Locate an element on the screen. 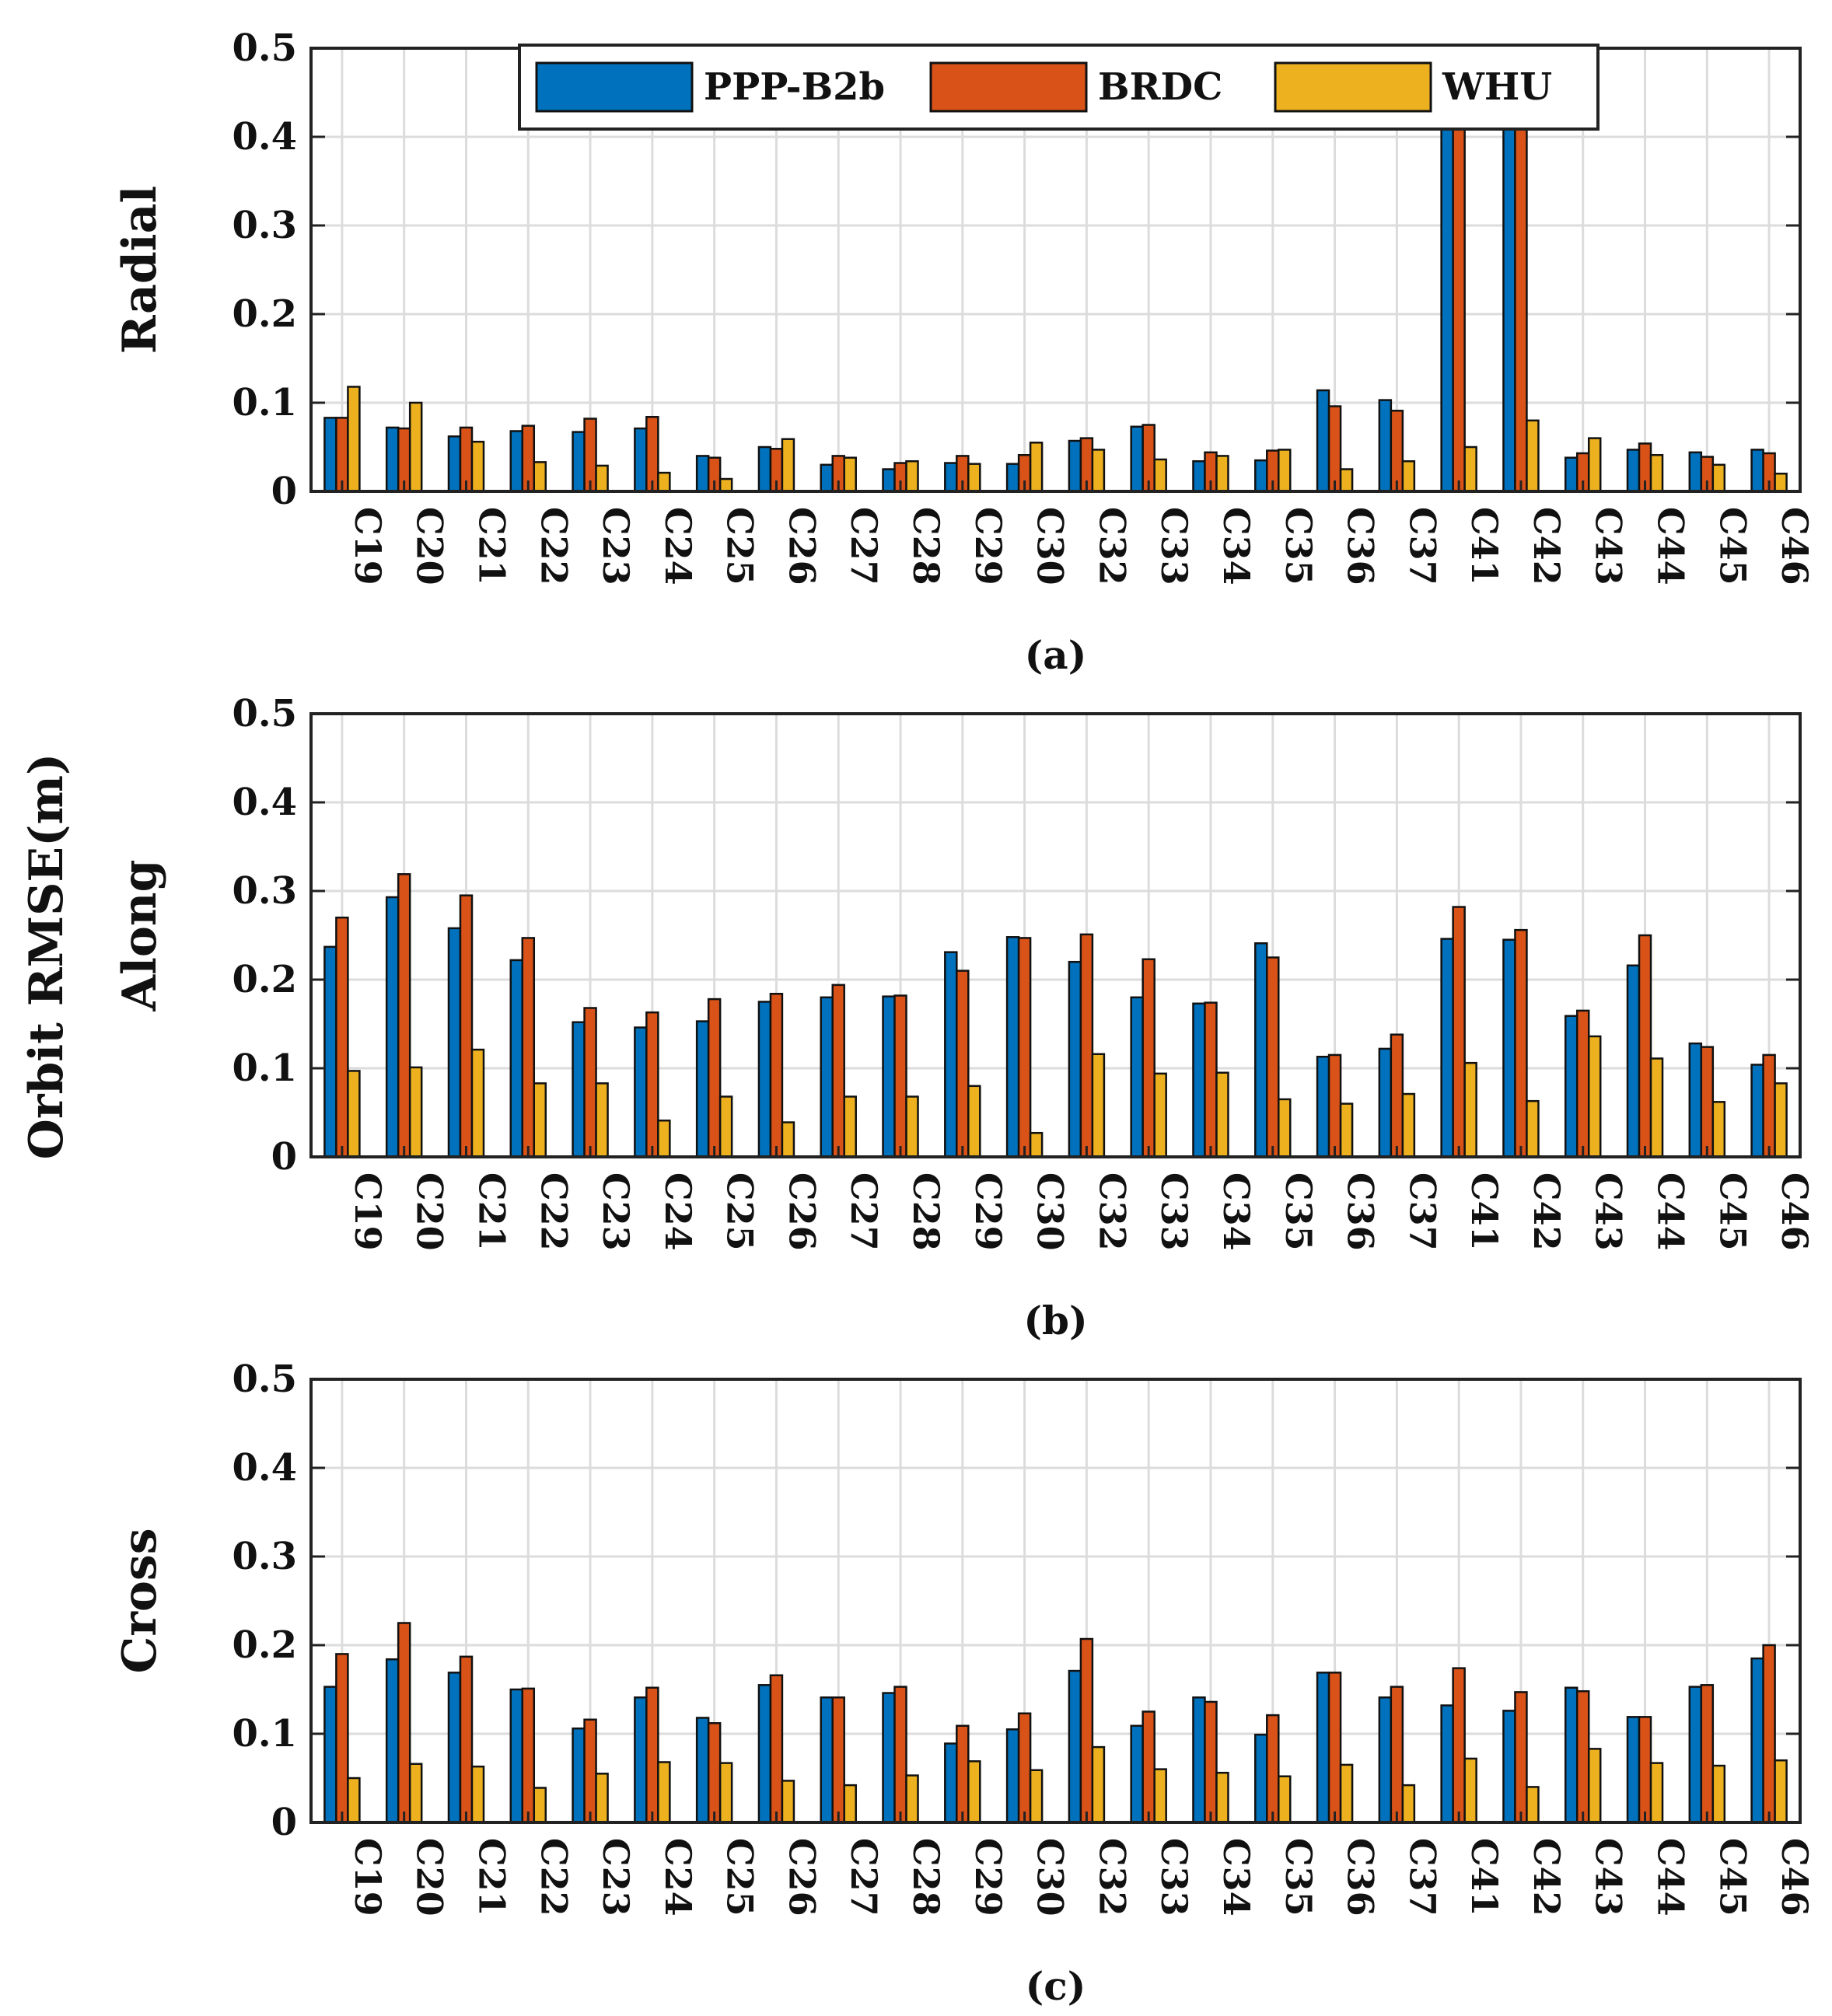 The image size is (1832, 2016). bar-whu-c26 is located at coordinates (788, 1802).